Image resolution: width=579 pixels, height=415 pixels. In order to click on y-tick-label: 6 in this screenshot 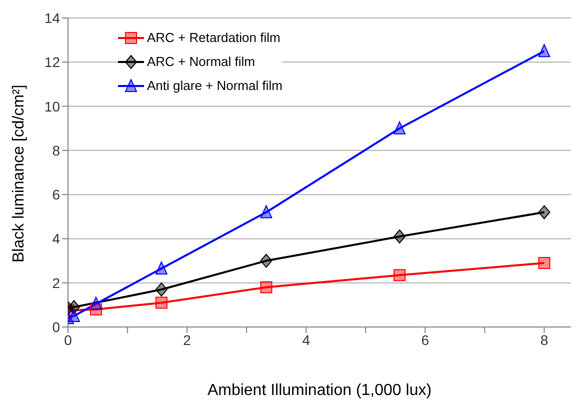, I will do `click(56, 194)`.